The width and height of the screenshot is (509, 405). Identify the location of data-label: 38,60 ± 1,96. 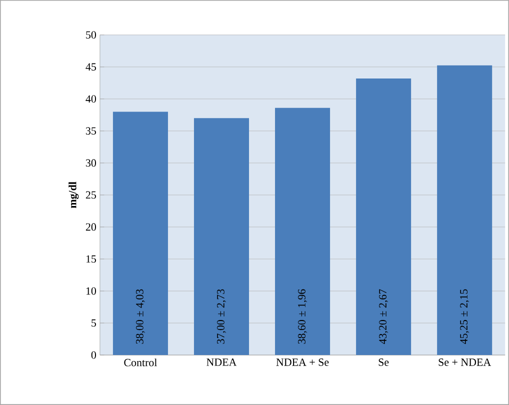
(303, 316).